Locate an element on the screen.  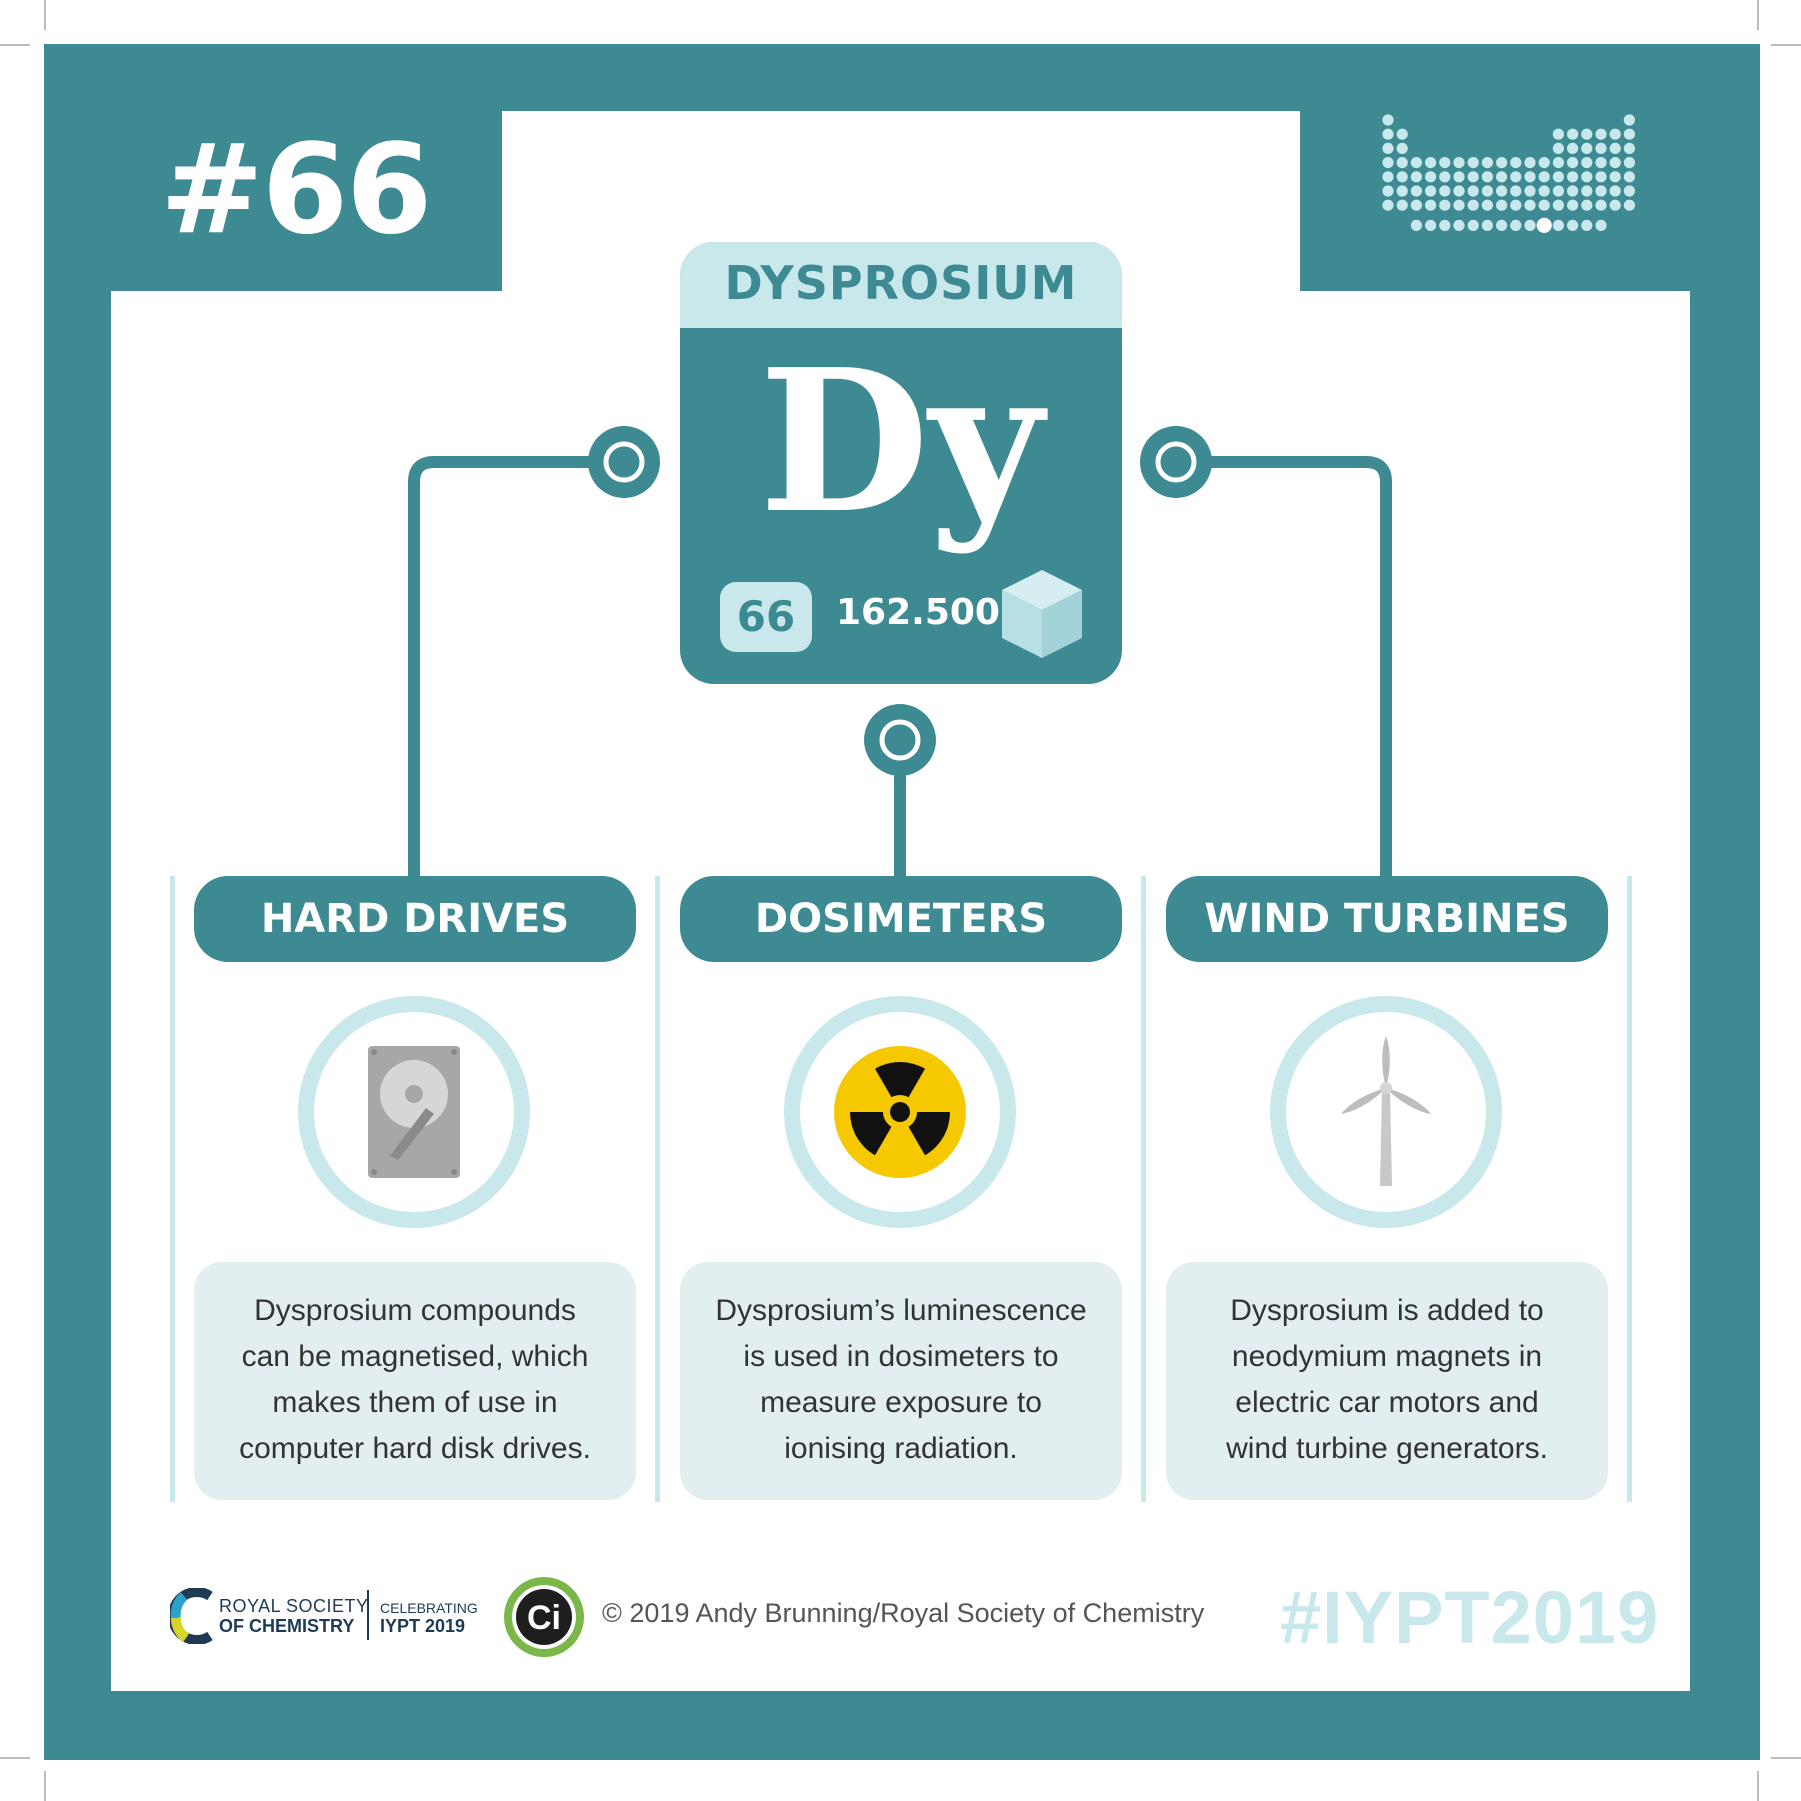
ci-label: Ci is located at coordinates (544, 1618).